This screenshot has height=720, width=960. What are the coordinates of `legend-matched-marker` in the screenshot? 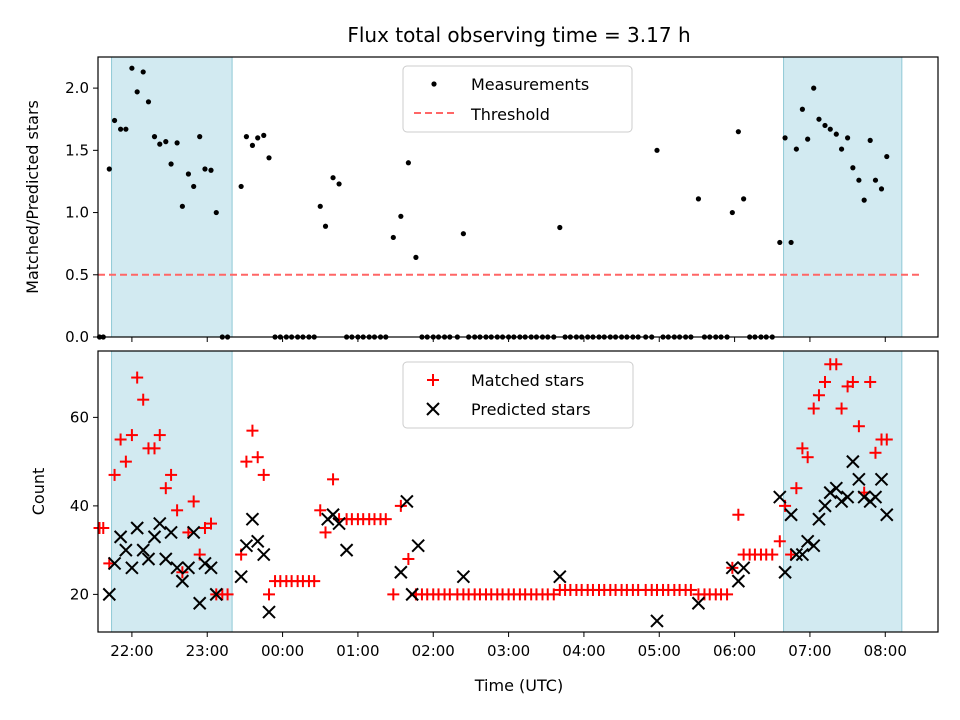 It's located at (433, 380).